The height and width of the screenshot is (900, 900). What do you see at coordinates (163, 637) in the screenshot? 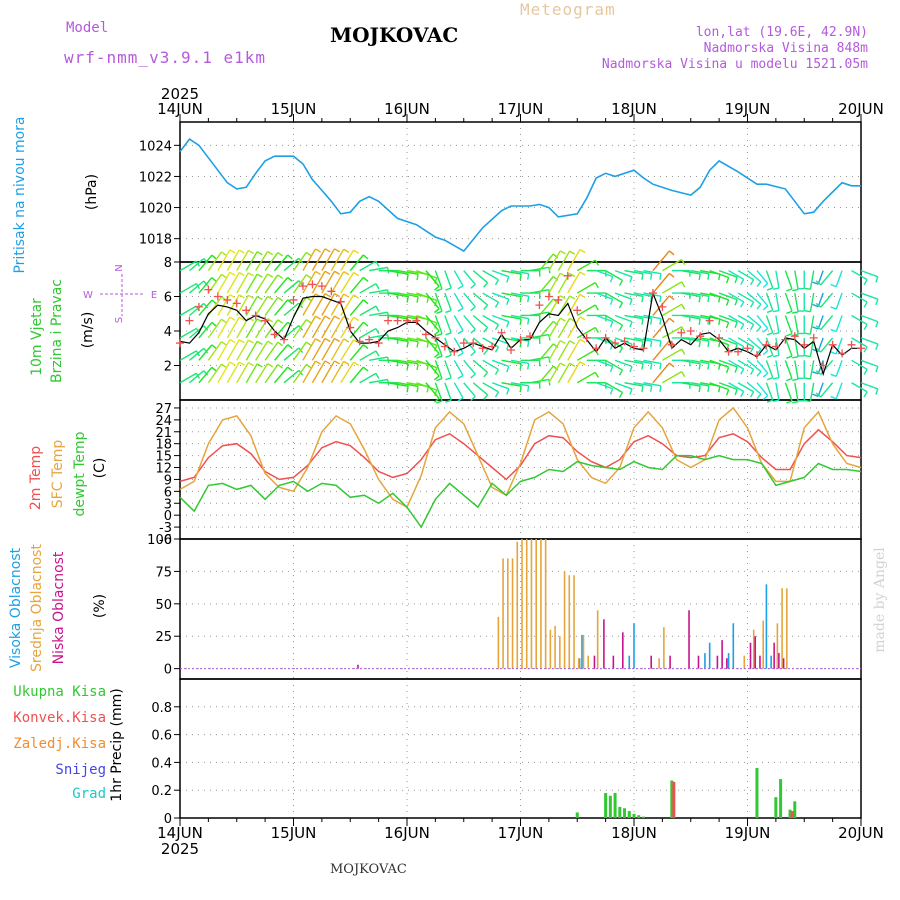
I see `cloud-ytick-label: 25` at bounding box center [163, 637].